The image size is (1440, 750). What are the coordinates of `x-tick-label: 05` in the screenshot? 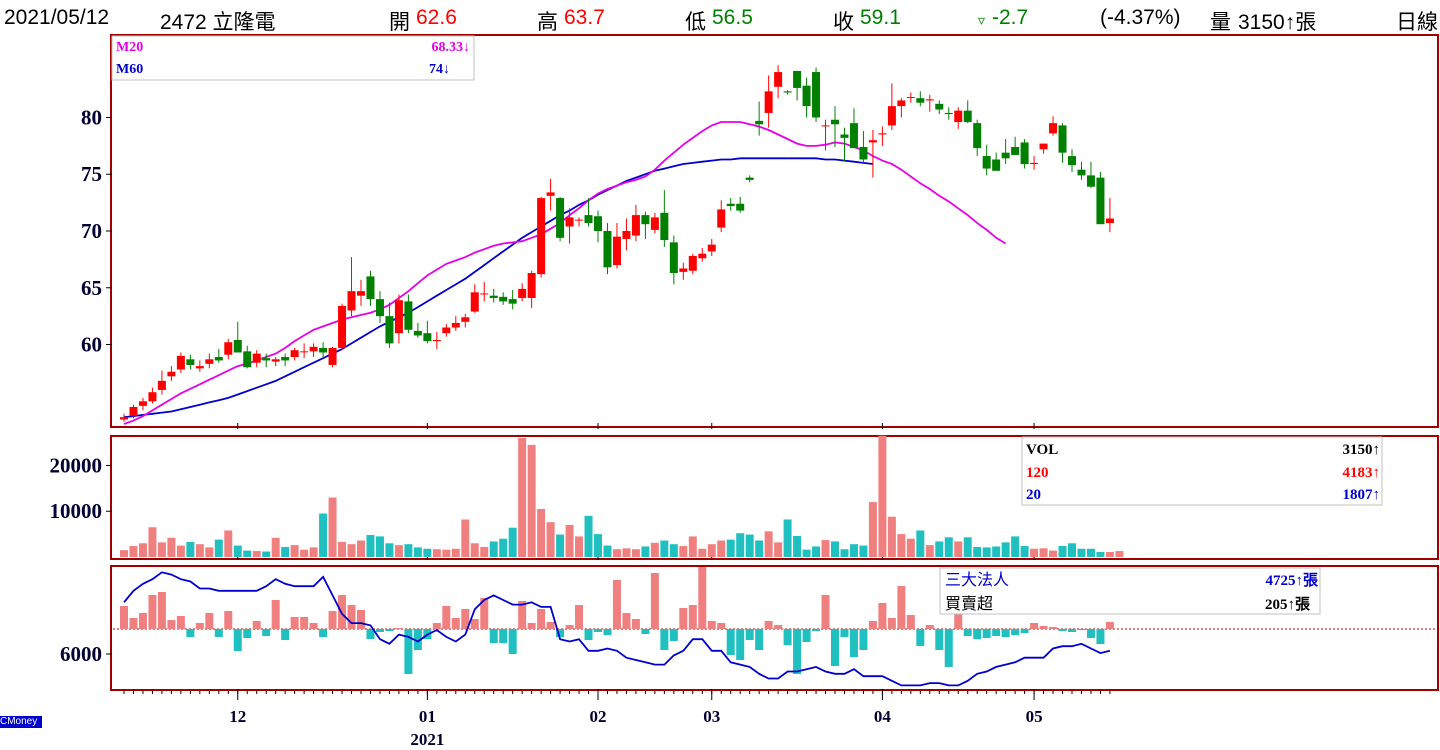 It's located at (1034, 716).